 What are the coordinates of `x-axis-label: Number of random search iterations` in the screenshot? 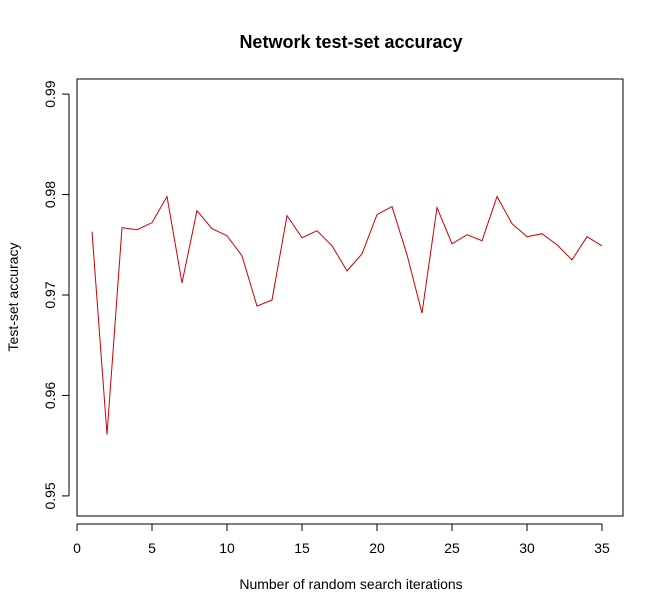 It's located at (350, 584).